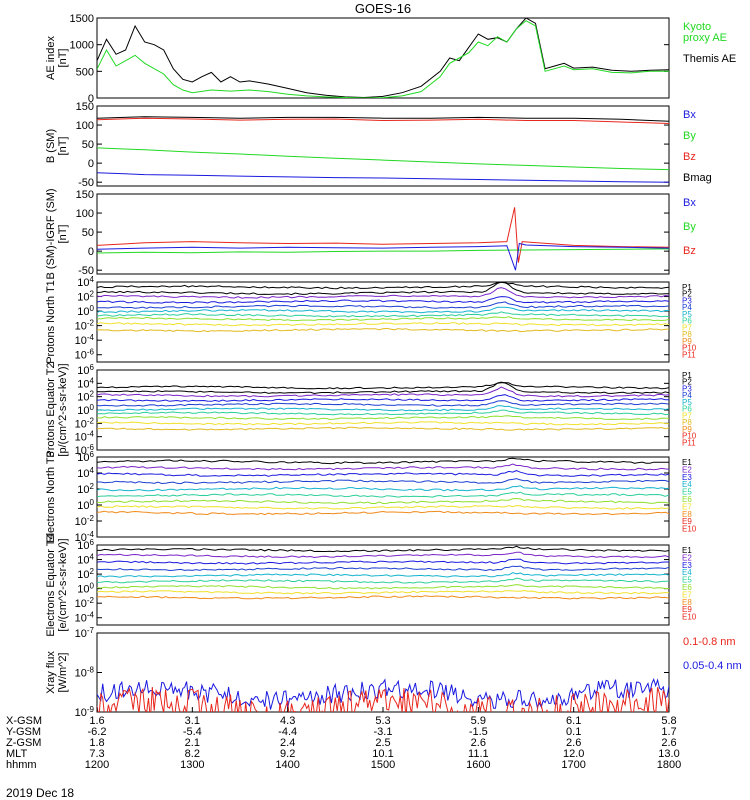 This screenshot has width=750, height=800. Describe the element at coordinates (192, 743) in the screenshot. I see `x-tick-label: 2.1` at that location.